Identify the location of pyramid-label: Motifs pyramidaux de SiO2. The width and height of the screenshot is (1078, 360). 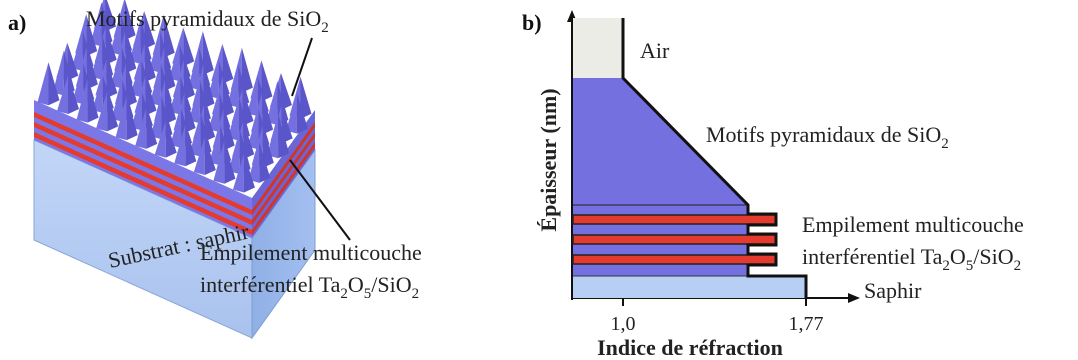
(207, 21).